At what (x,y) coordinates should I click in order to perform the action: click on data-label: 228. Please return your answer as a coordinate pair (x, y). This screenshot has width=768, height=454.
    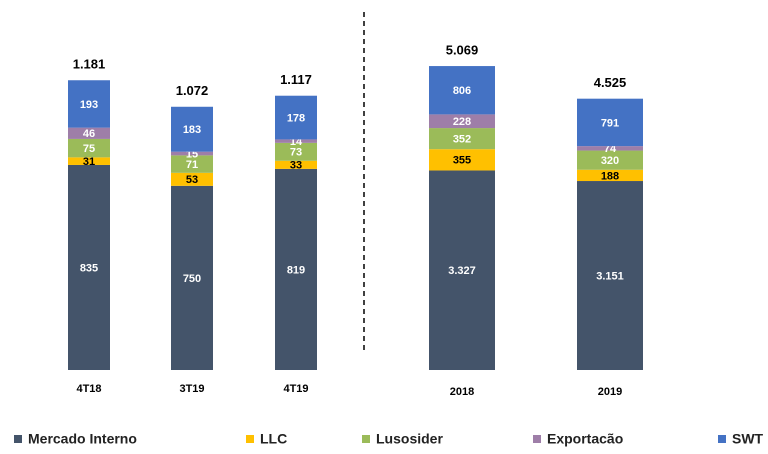
    Looking at the image, I should click on (462, 122).